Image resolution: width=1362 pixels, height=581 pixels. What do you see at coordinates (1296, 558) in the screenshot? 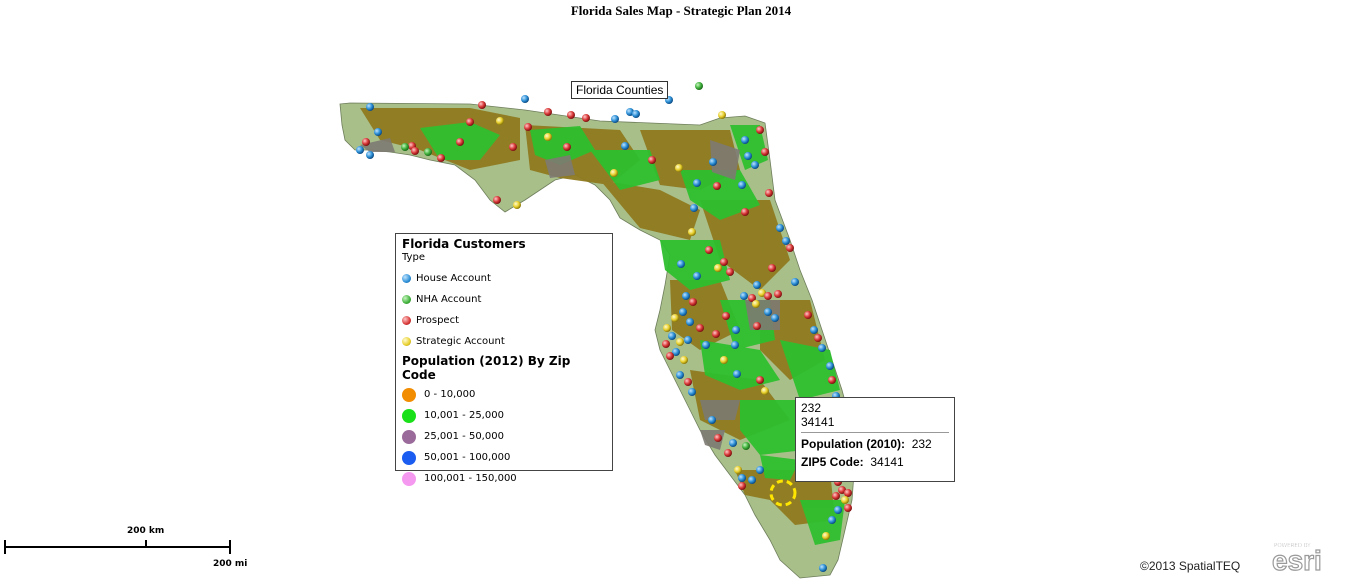
I see `esri-logo: POWERED BY esri` at bounding box center [1296, 558].